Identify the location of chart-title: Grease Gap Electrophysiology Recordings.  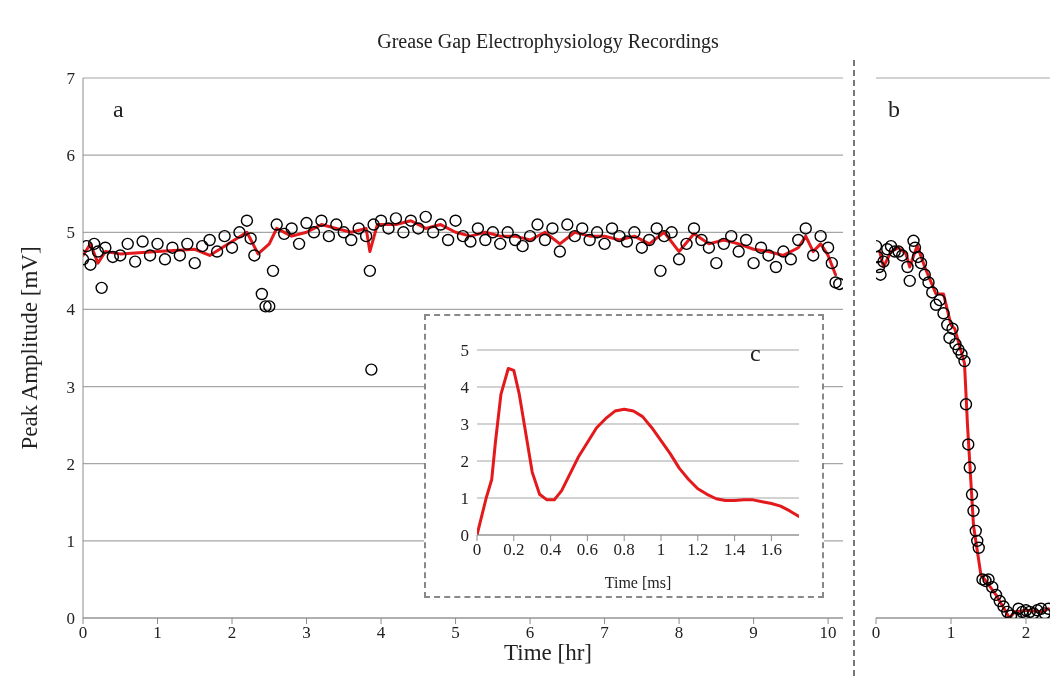
(548, 41).